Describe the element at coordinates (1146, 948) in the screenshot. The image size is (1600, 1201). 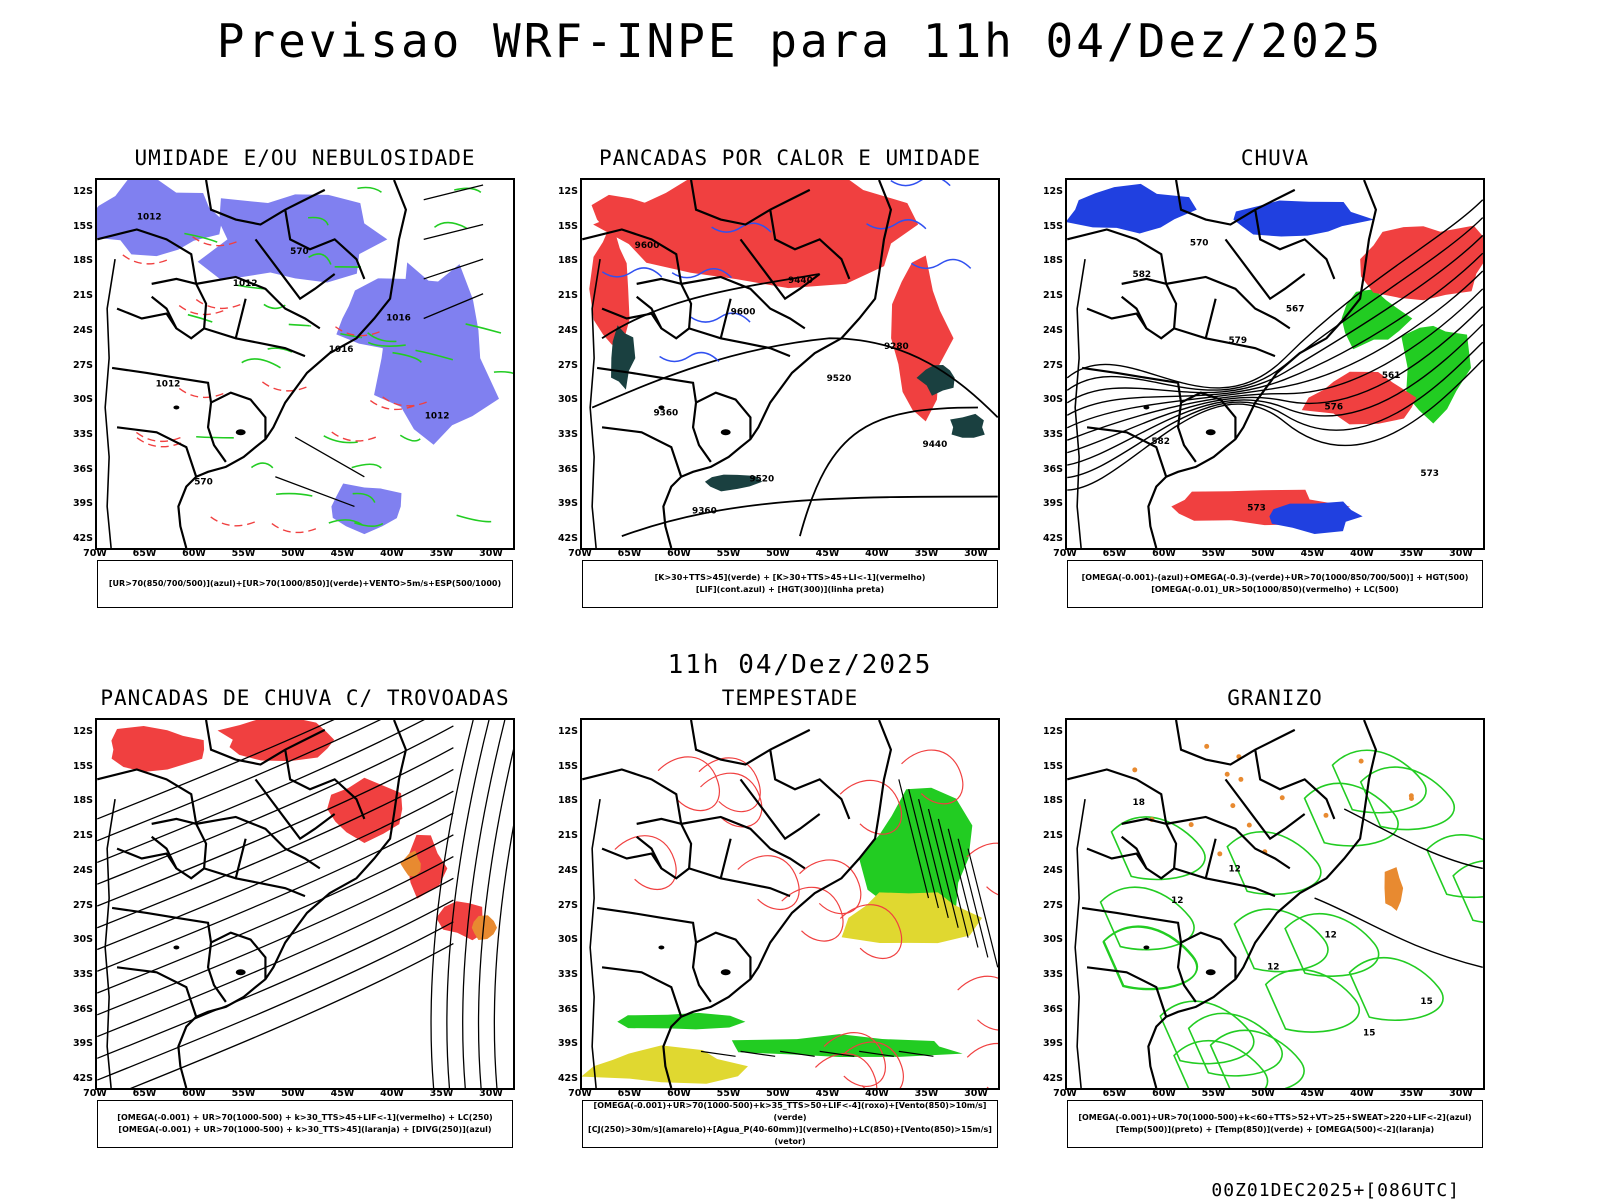
I see `lake-mark` at that location.